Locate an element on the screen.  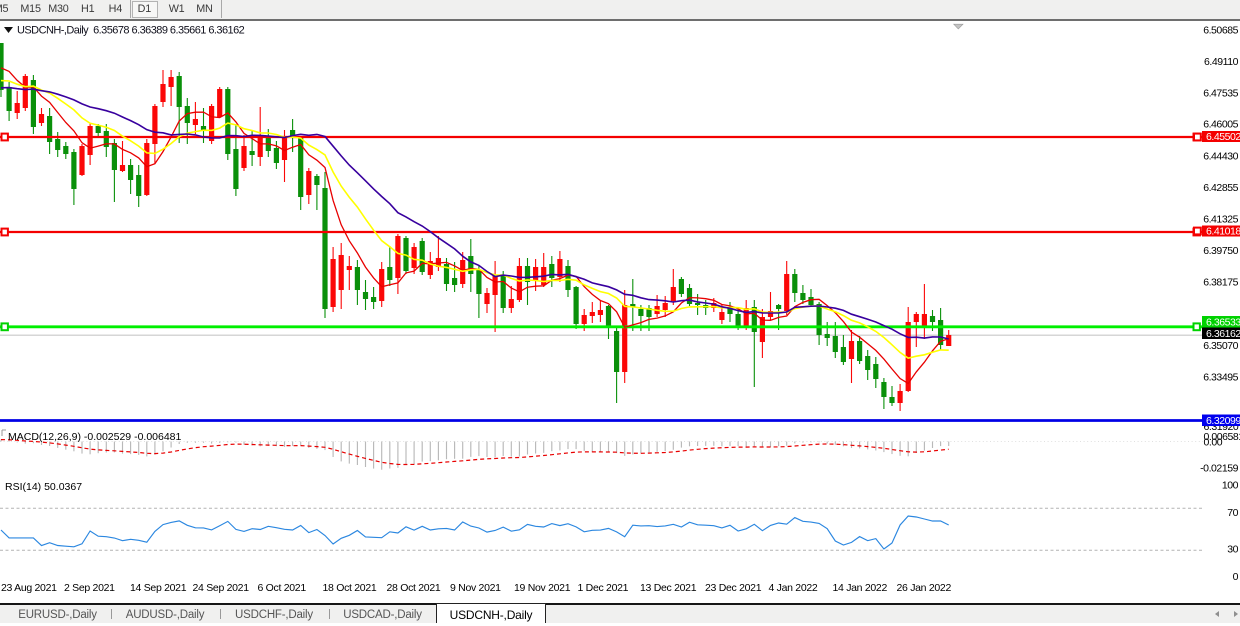
svg-text: 4 Jan 2022 is located at coordinates (793, 588).